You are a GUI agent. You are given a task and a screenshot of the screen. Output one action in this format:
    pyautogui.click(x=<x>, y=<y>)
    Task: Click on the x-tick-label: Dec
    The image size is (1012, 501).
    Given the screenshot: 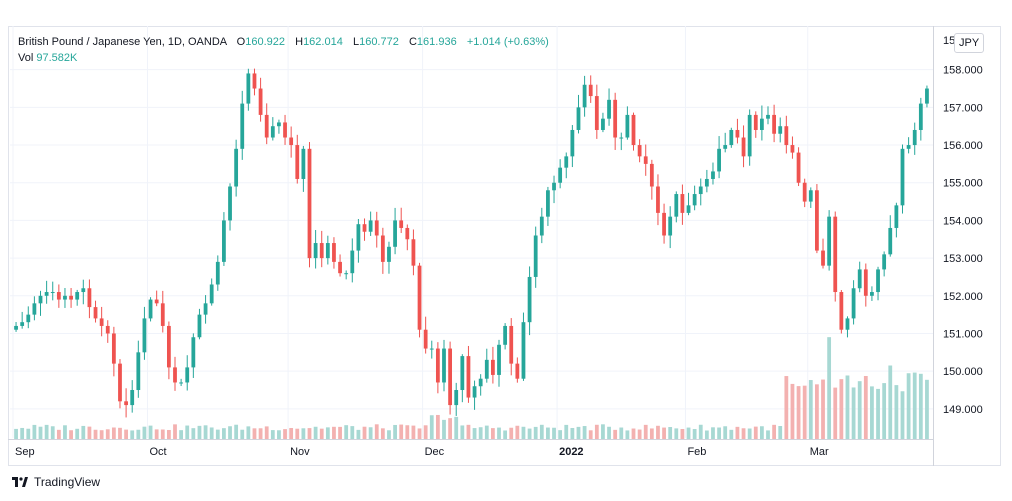 What is the action you would take?
    pyautogui.click(x=435, y=452)
    